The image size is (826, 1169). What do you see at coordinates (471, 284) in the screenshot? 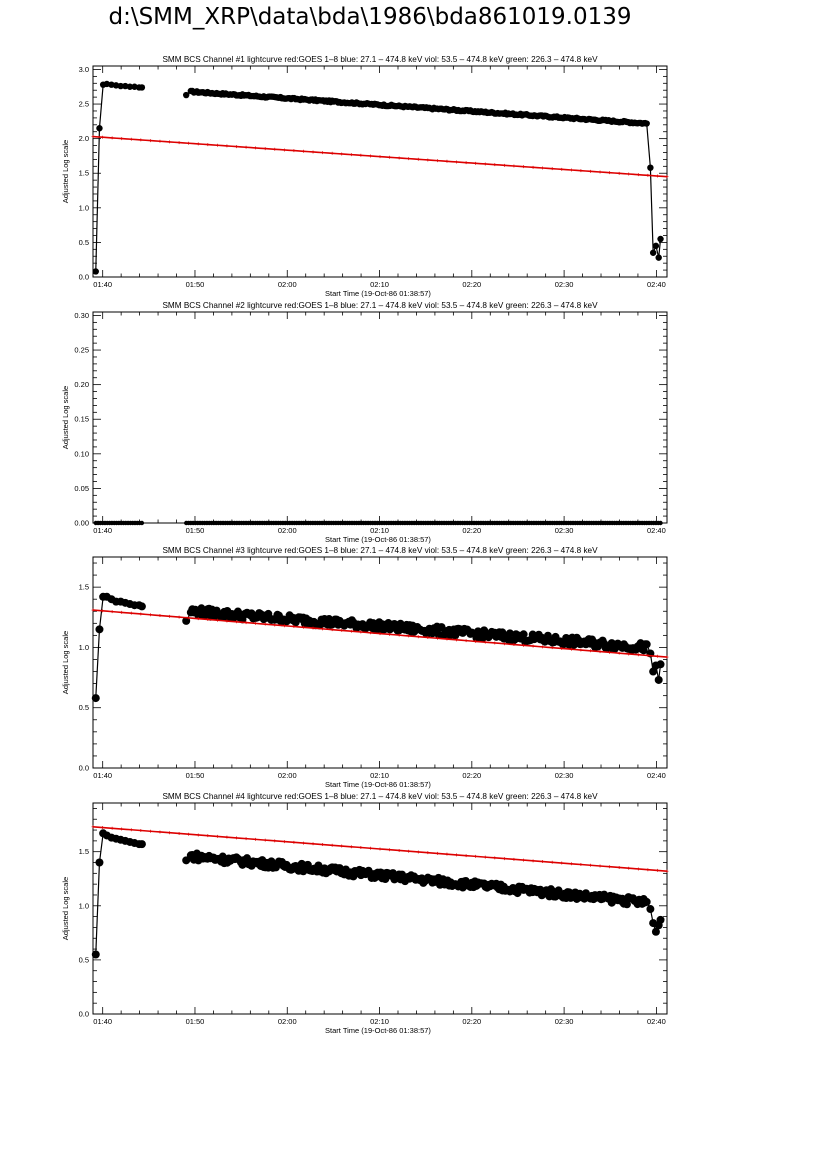
I see `x-tick-label: 02:20` at bounding box center [471, 284].